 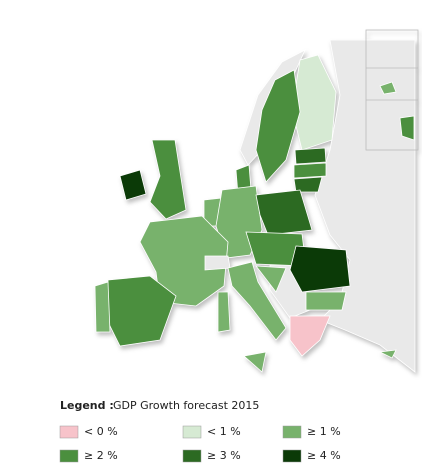 I want to click on greece, so click(x=310, y=336).